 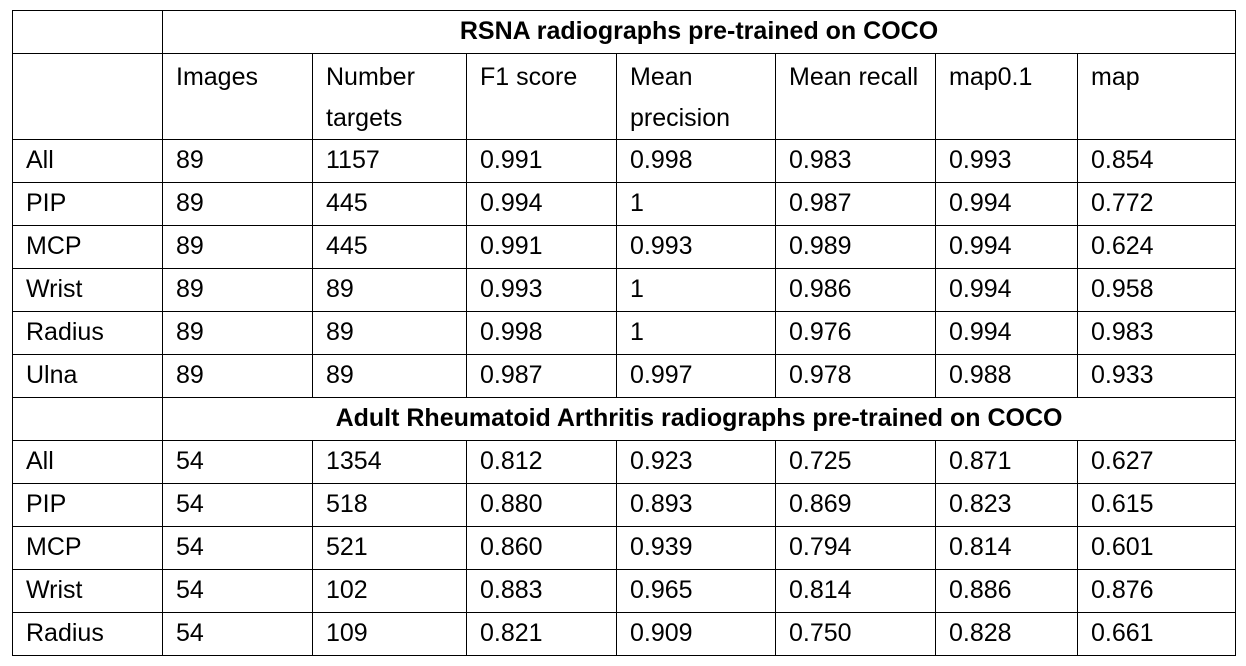 I want to click on row-label: Wrist, so click(x=87, y=591).